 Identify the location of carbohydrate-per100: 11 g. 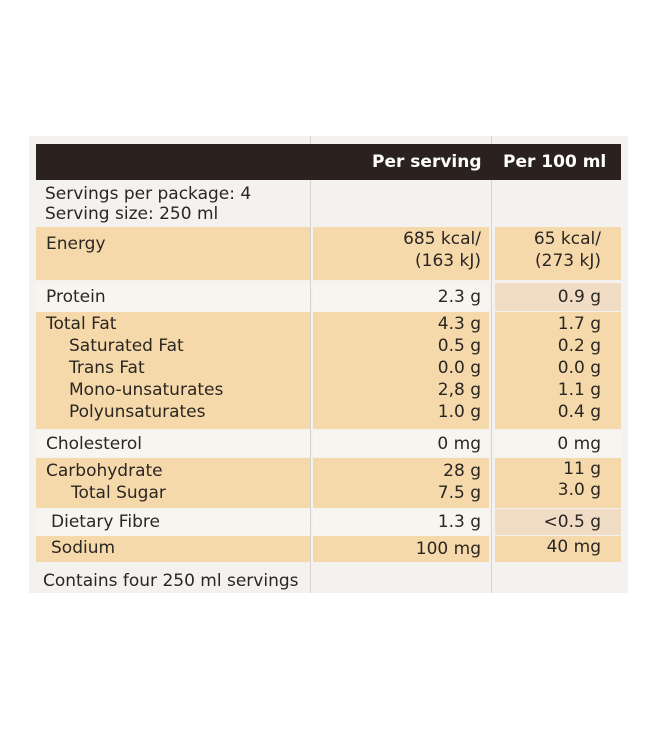
(582, 469).